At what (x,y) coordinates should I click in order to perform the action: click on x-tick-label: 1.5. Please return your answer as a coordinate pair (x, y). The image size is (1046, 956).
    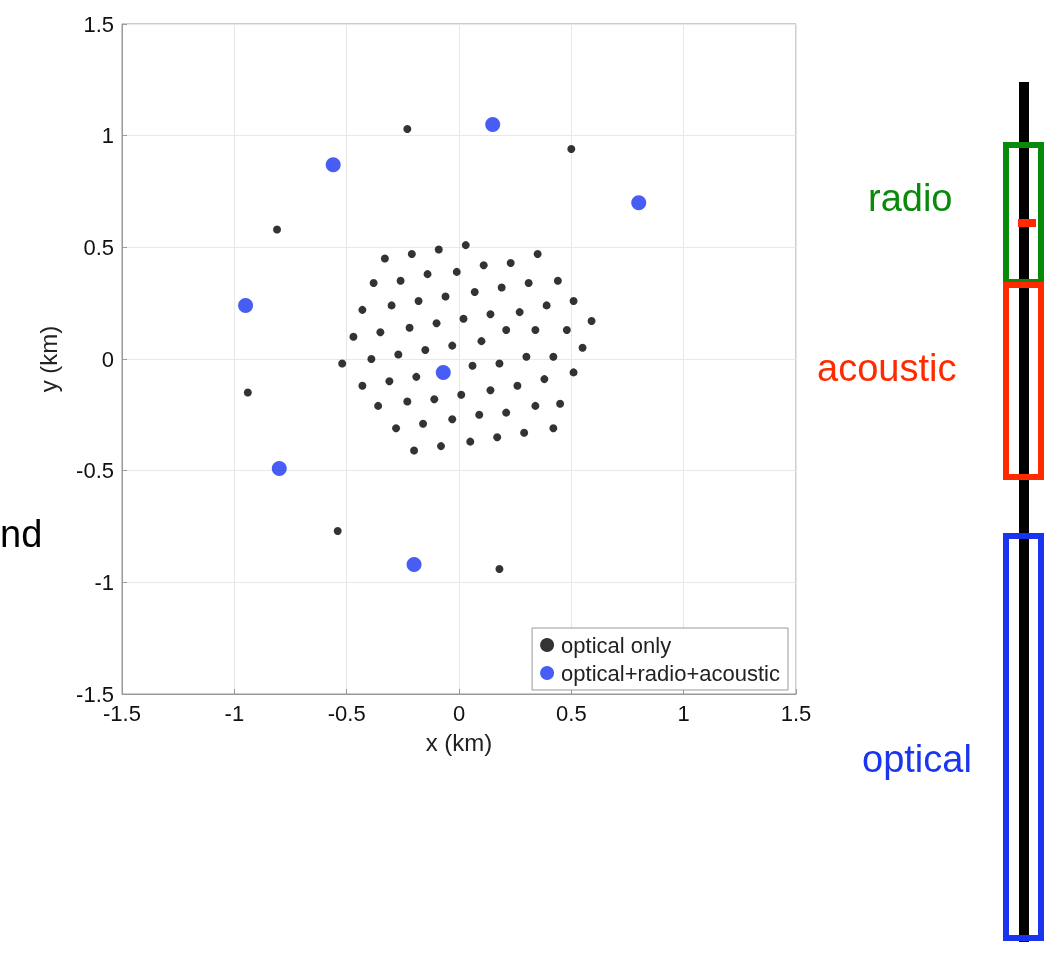
    Looking at the image, I should click on (796, 713).